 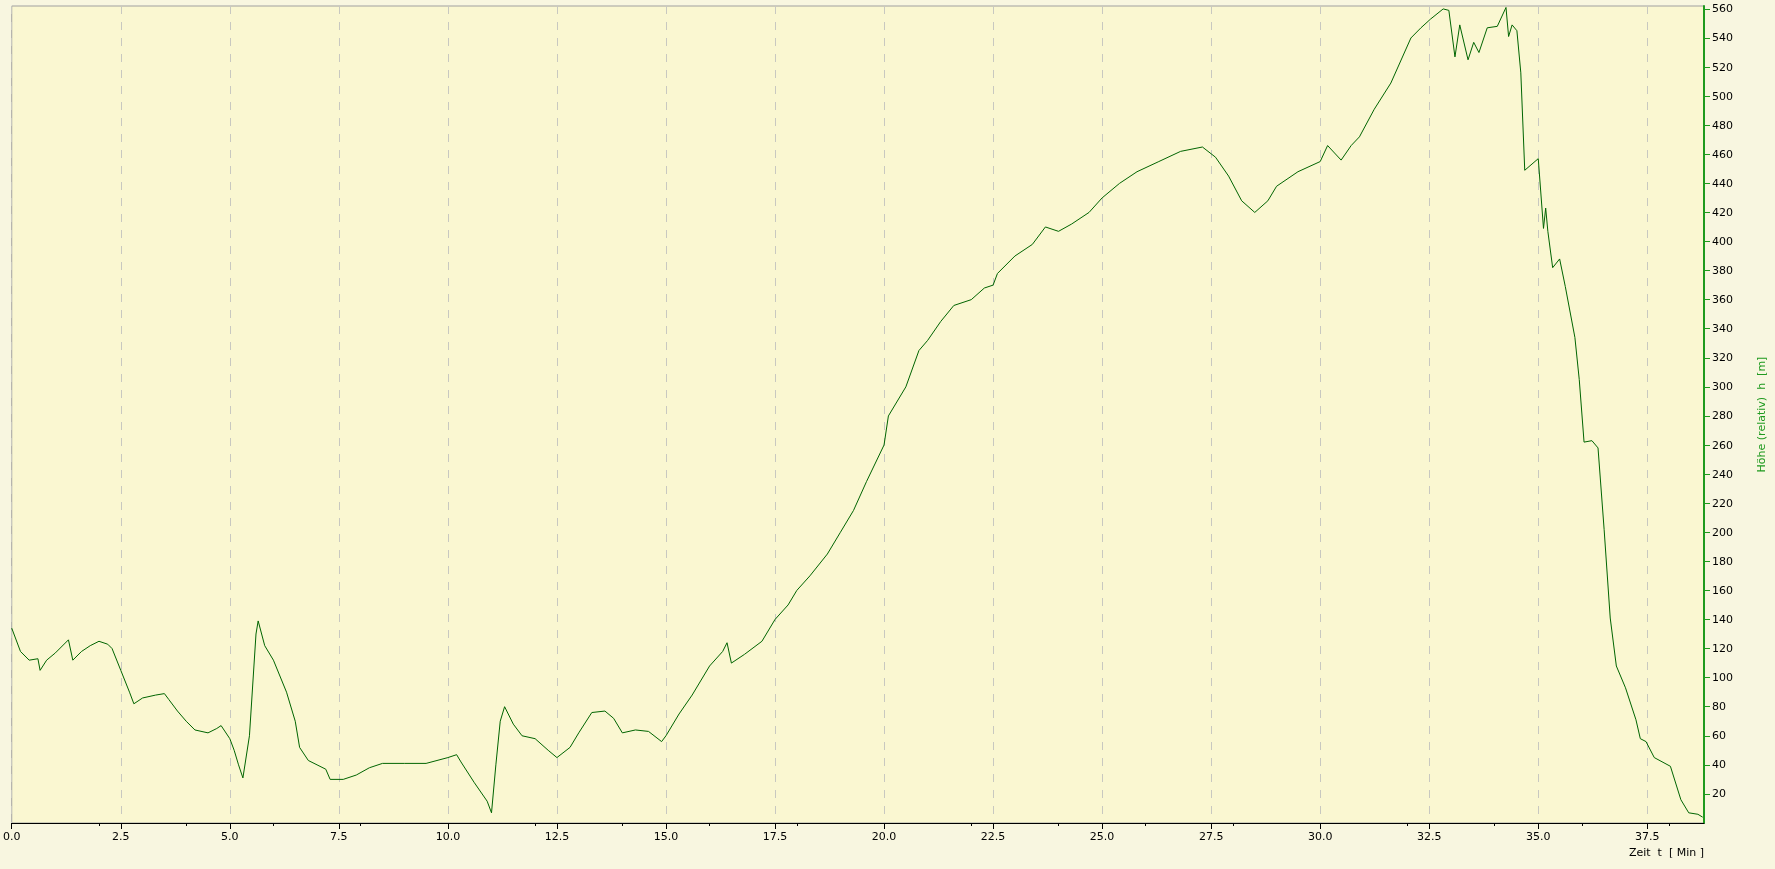 What do you see at coordinates (1722, 154) in the screenshot?
I see `y-tick-label: 460` at bounding box center [1722, 154].